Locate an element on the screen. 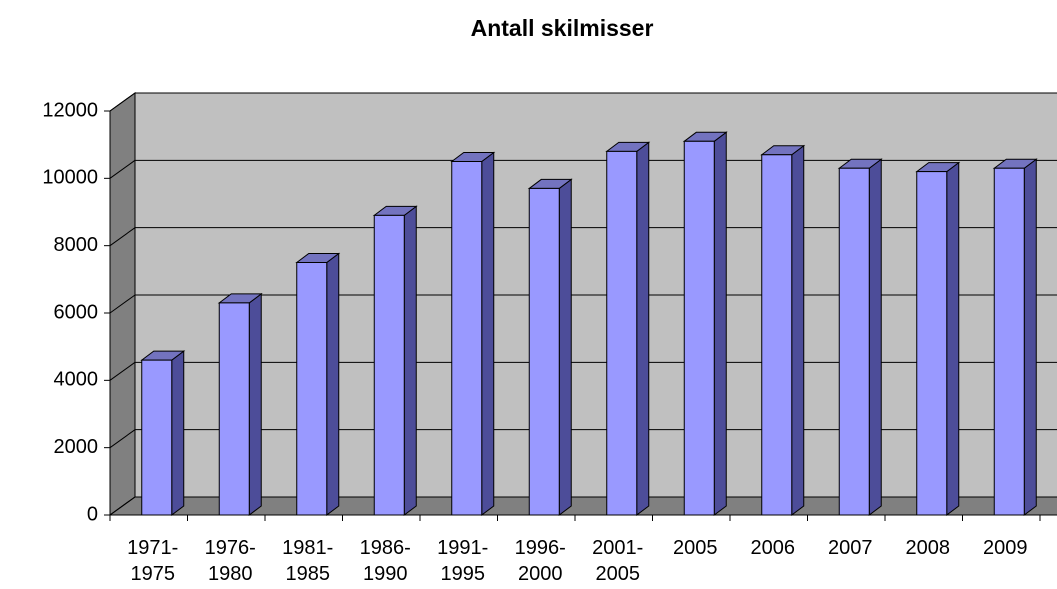 Image resolution: width=1057 pixels, height=589 pixels. chart-title: Antall skilmisser is located at coordinates (562, 28).